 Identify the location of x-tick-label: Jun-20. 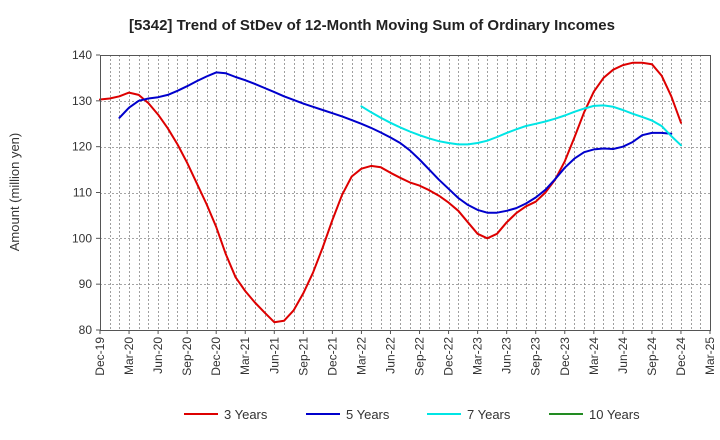
(158, 355).